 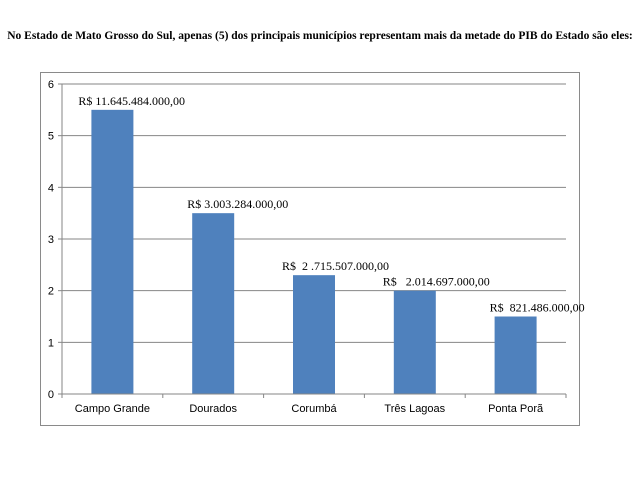 What do you see at coordinates (51, 343) in the screenshot?
I see `y-tick-label: 1` at bounding box center [51, 343].